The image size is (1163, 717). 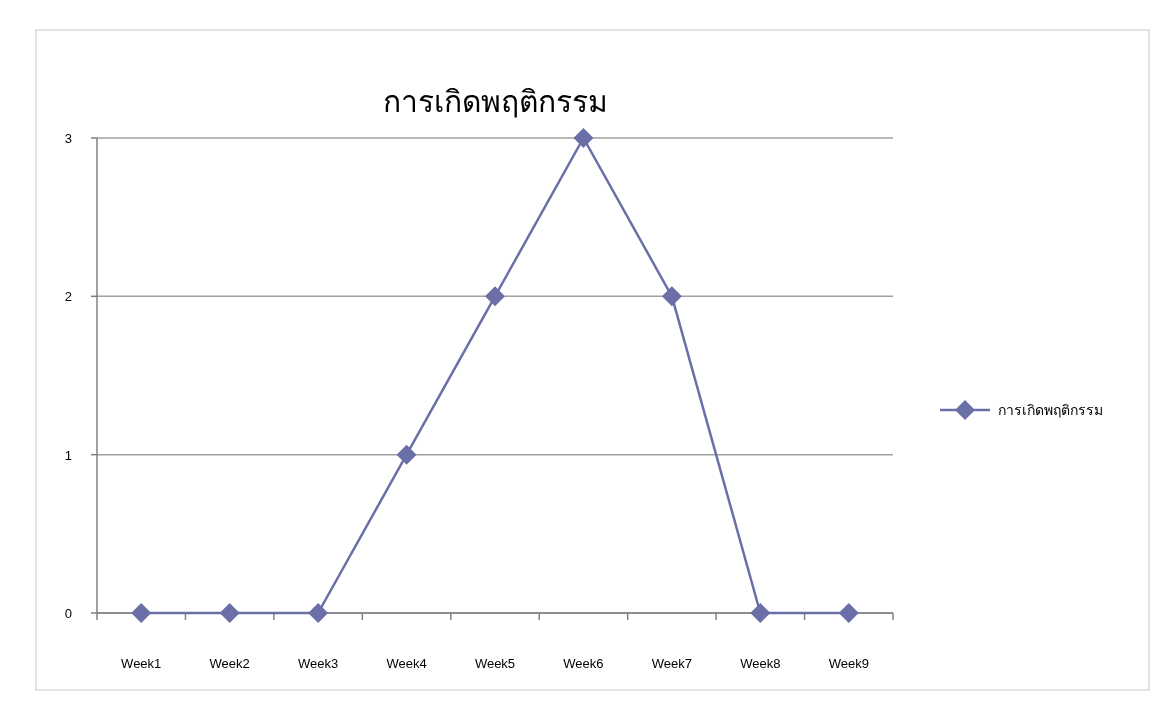 I want to click on x-tick-label: Week9, so click(x=848, y=663).